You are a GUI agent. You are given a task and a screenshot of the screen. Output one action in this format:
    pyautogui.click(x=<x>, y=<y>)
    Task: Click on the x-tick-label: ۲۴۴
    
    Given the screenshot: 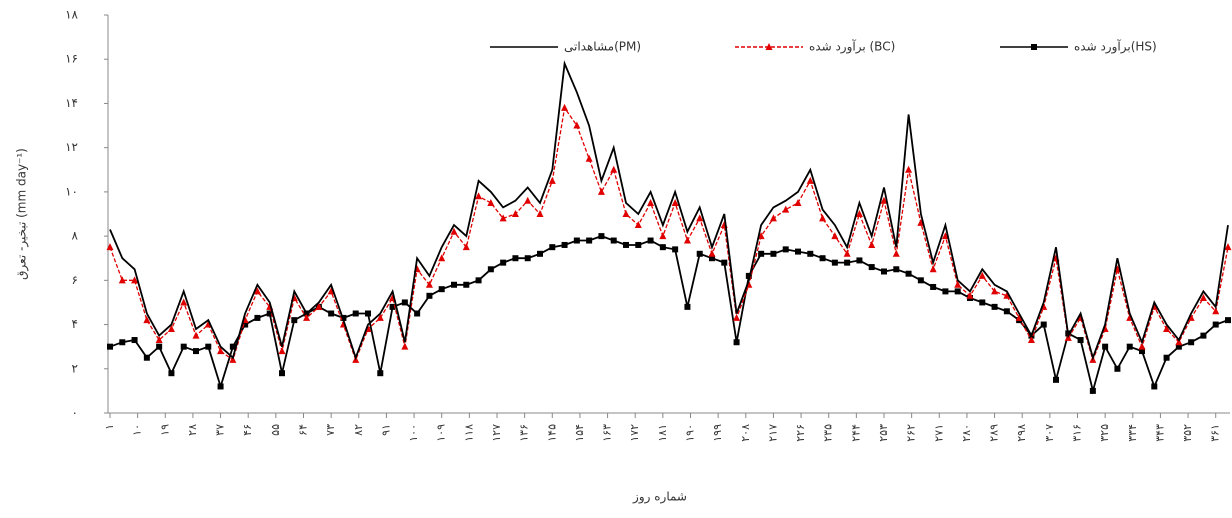 What is the action you would take?
    pyautogui.click(x=855, y=433)
    